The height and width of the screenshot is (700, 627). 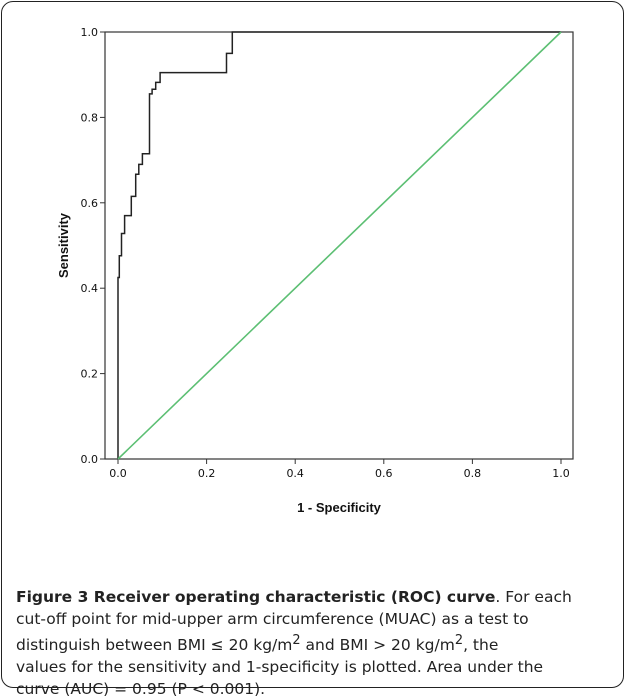 What do you see at coordinates (90, 117) in the screenshot?
I see `y-tick-label: 0.8` at bounding box center [90, 117].